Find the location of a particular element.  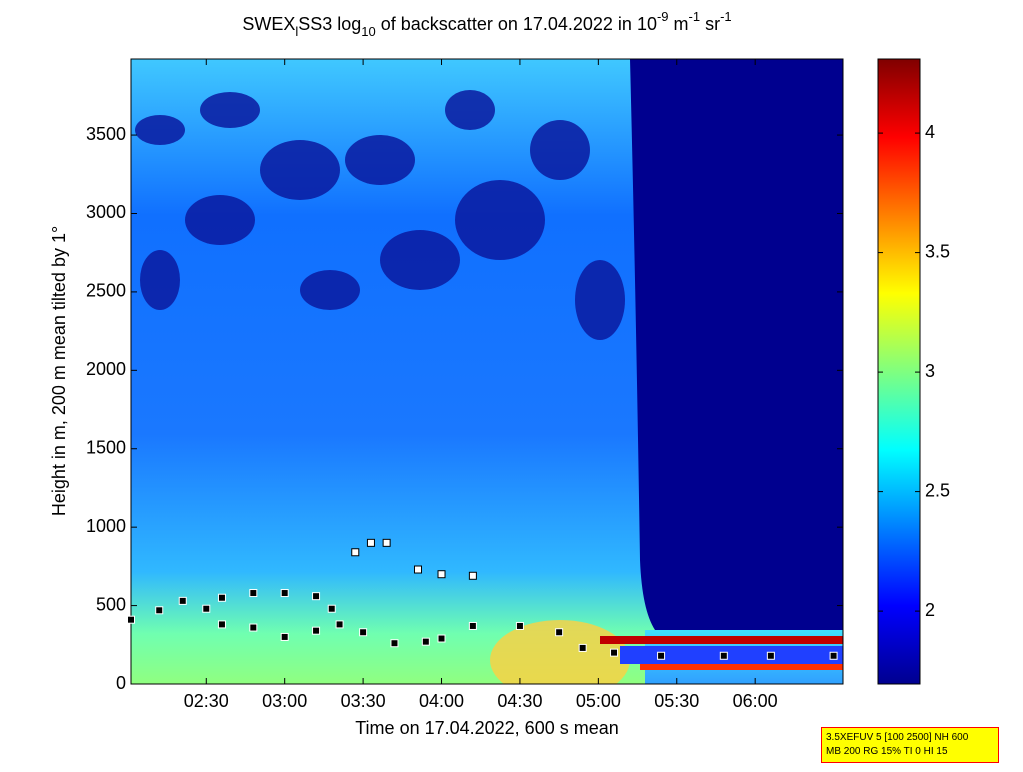

y-tick-label: 1000 is located at coordinates (106, 526).